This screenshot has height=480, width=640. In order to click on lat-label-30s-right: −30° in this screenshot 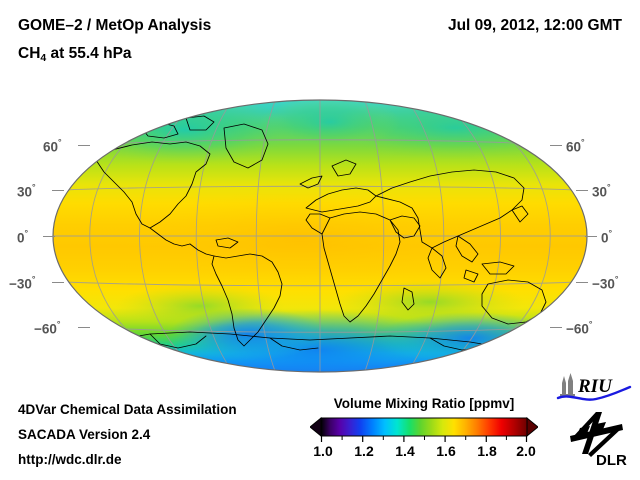, I will do `click(605, 283)`.